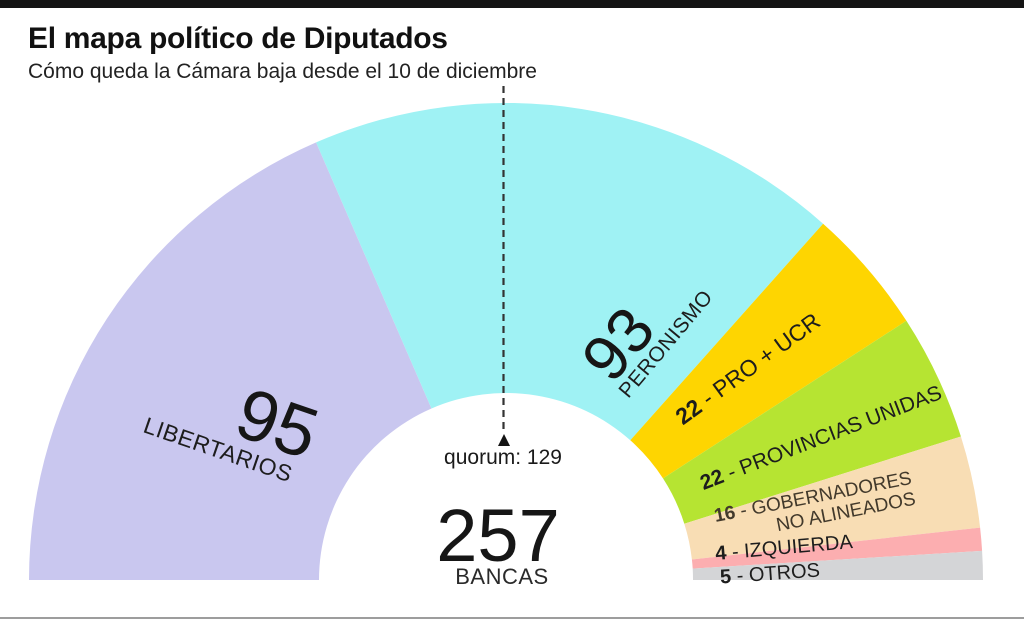  I want to click on quorum-arrow-icon, so click(504, 440).